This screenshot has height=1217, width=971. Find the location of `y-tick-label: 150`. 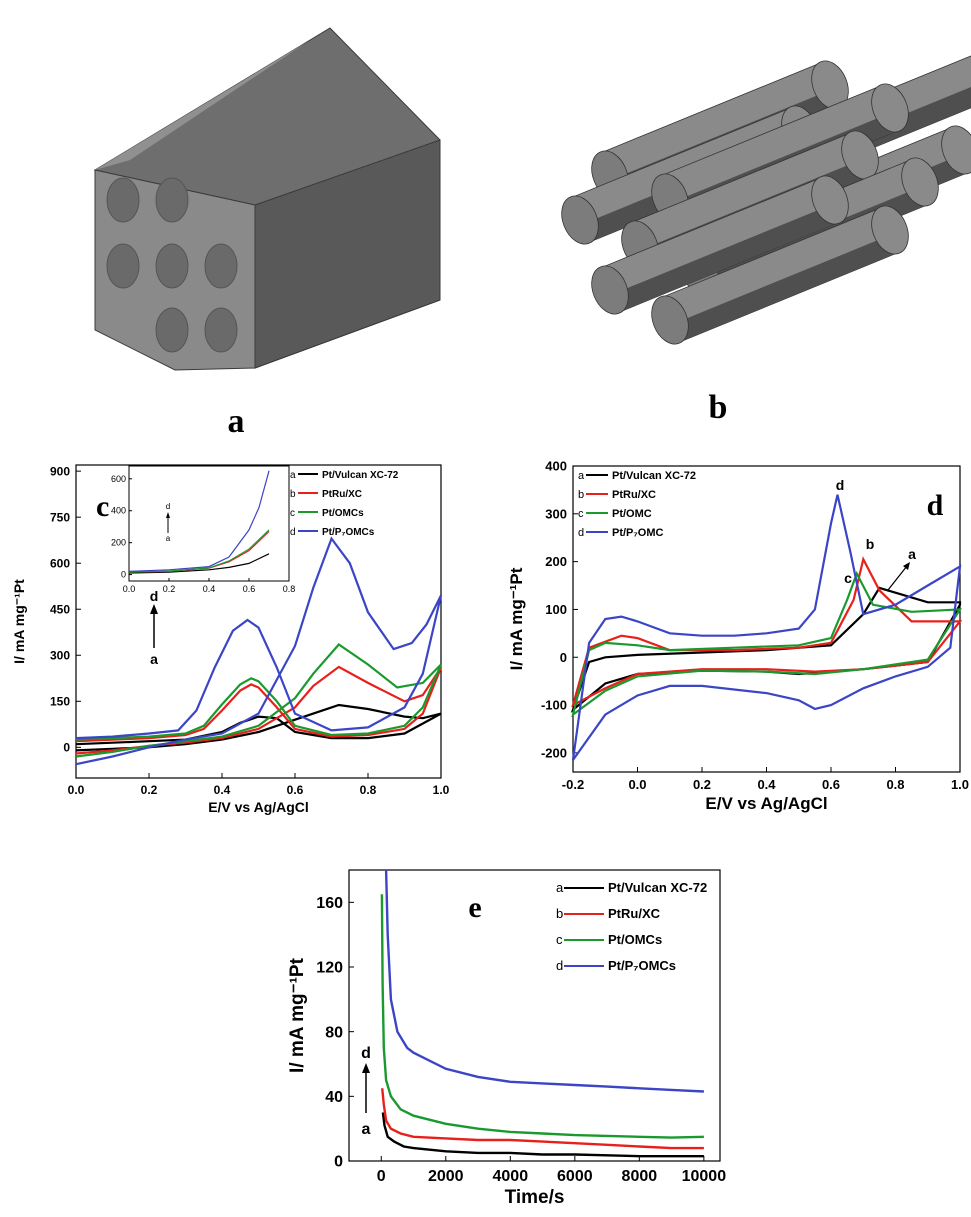

y-tick-label: 150 is located at coordinates (60, 701).